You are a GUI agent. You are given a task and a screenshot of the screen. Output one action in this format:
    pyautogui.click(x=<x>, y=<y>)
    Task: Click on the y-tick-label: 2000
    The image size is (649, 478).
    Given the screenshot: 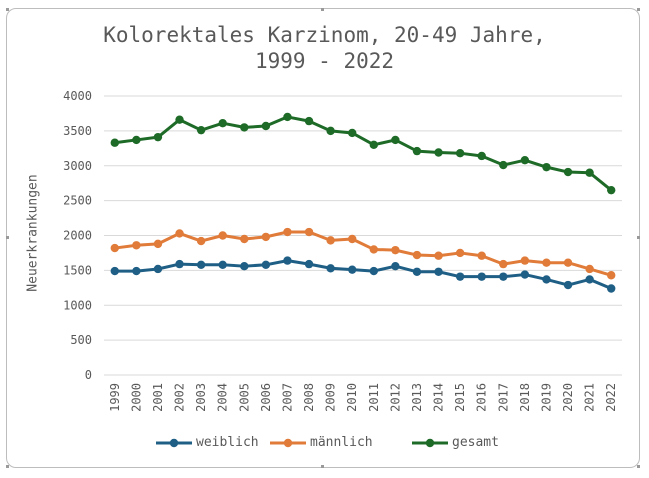 What is the action you would take?
    pyautogui.click(x=77, y=236)
    